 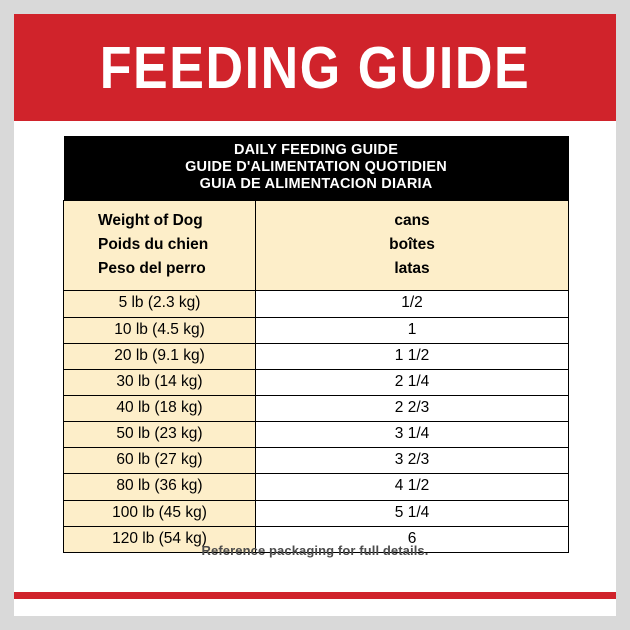 I want to click on bottom-accent-bar, so click(x=315, y=595).